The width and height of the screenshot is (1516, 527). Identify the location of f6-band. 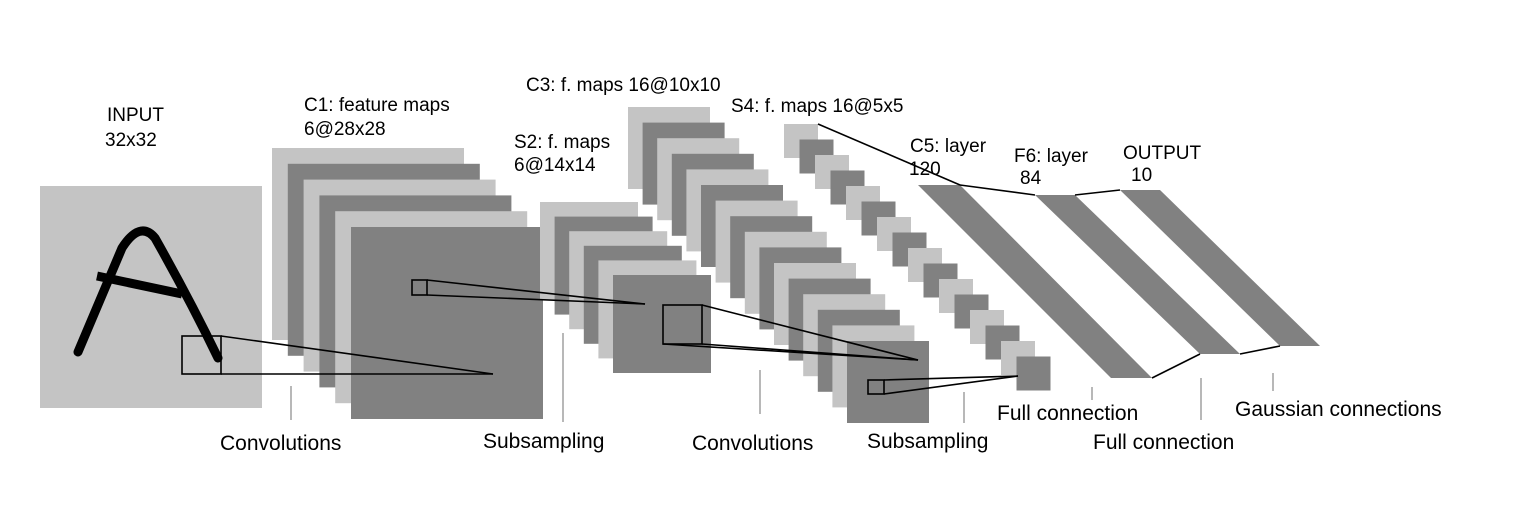
(1137, 274).